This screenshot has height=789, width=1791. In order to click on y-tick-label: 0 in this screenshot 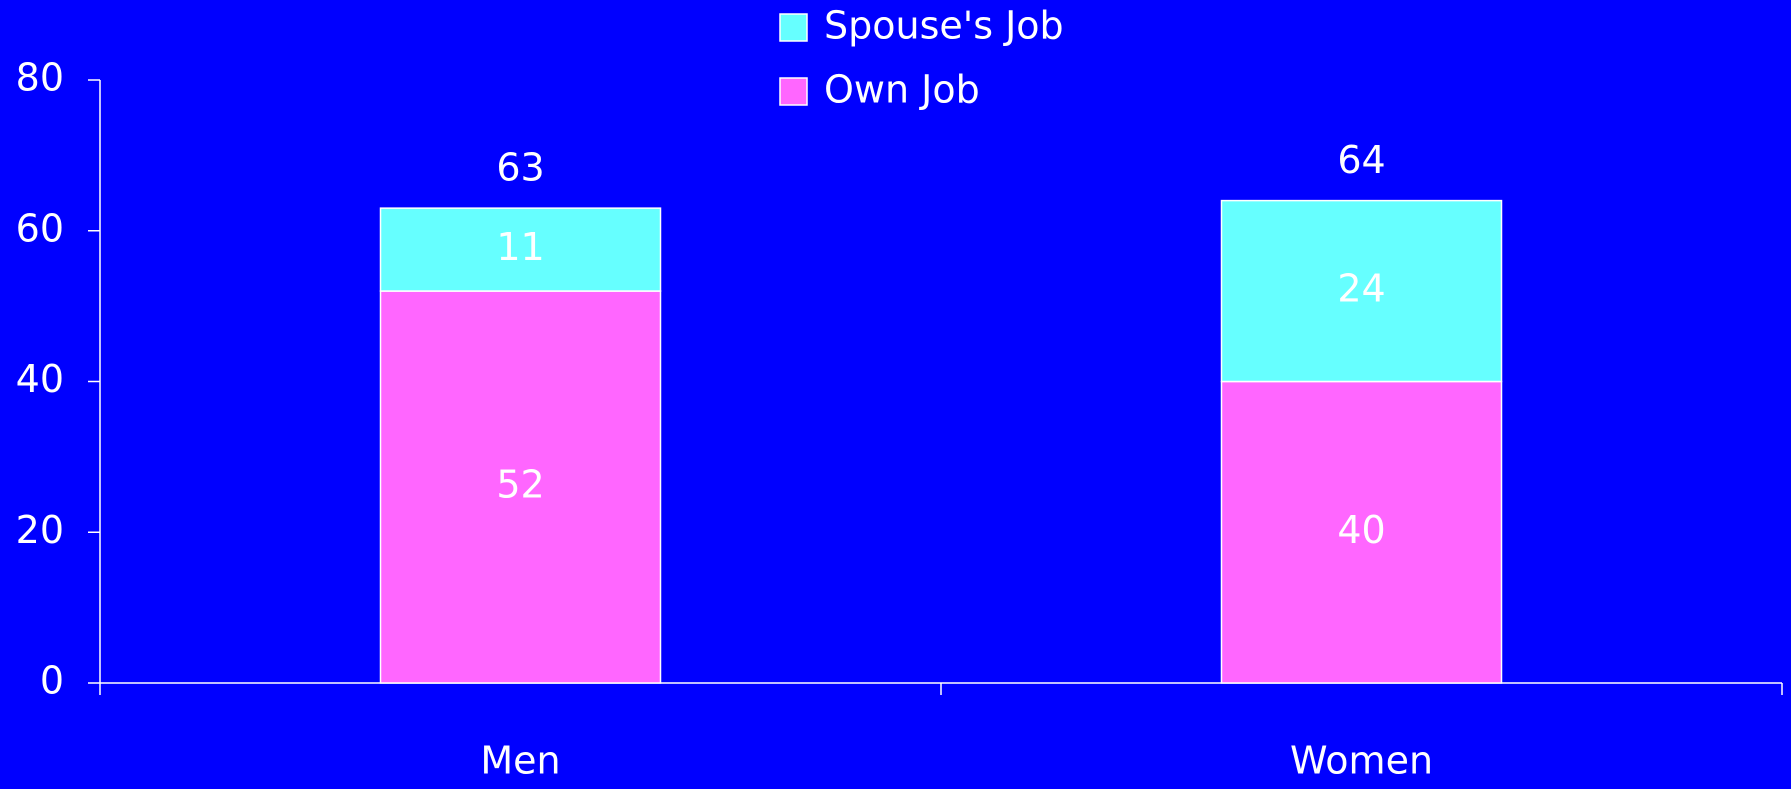, I will do `click(52, 681)`.